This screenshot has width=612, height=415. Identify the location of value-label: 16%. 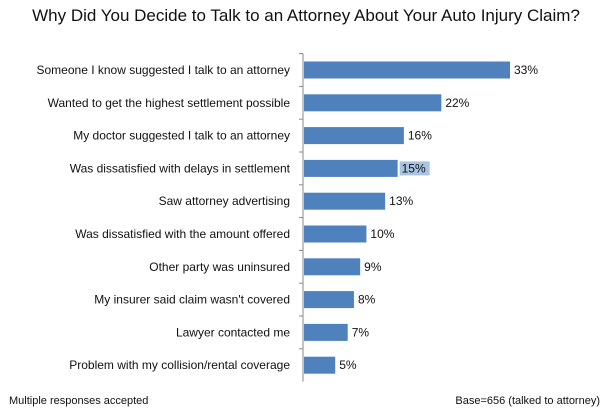
(420, 136).